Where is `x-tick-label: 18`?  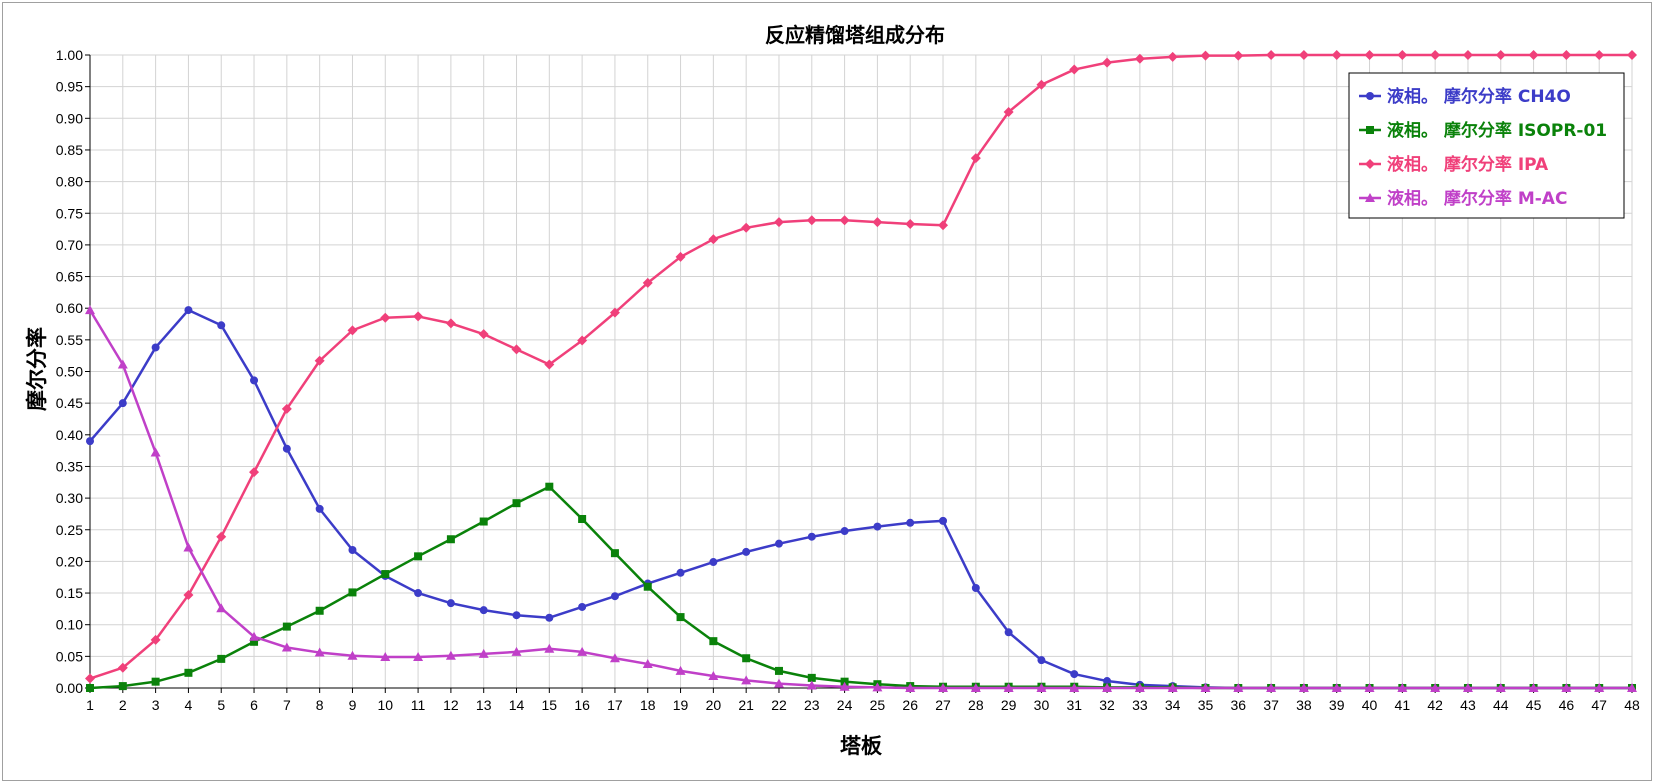 x-tick-label: 18 is located at coordinates (648, 705).